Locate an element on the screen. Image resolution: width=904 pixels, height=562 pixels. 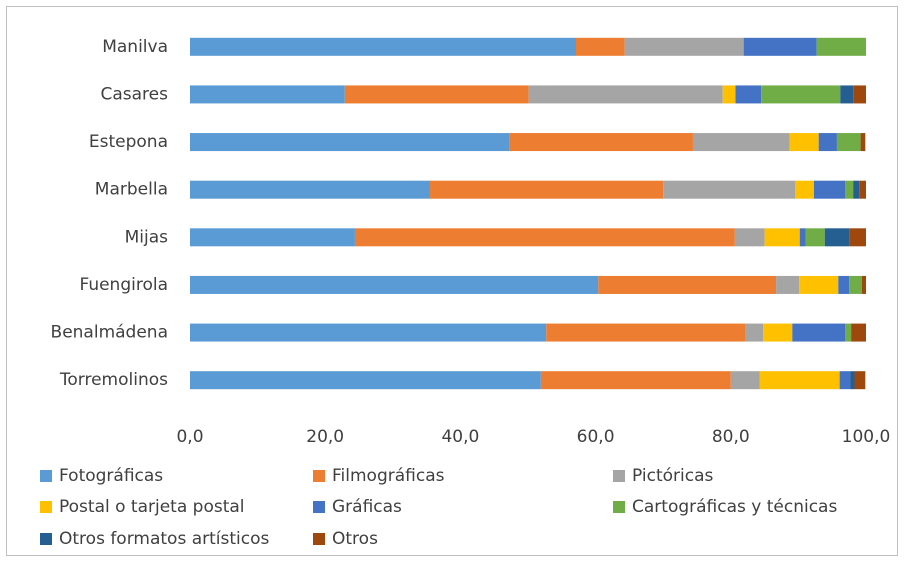
x-tick-label: 100,0 is located at coordinates (866, 437).